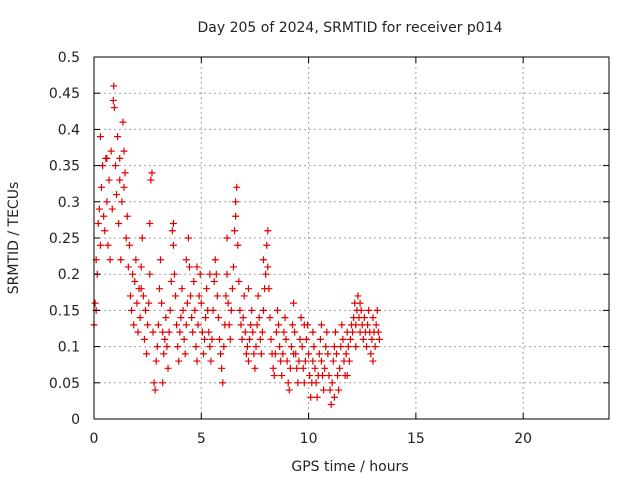 The width and height of the screenshot is (640, 480). Describe the element at coordinates (14, 238) in the screenshot. I see `y-axis-label: SRMTID / TECUs` at that location.